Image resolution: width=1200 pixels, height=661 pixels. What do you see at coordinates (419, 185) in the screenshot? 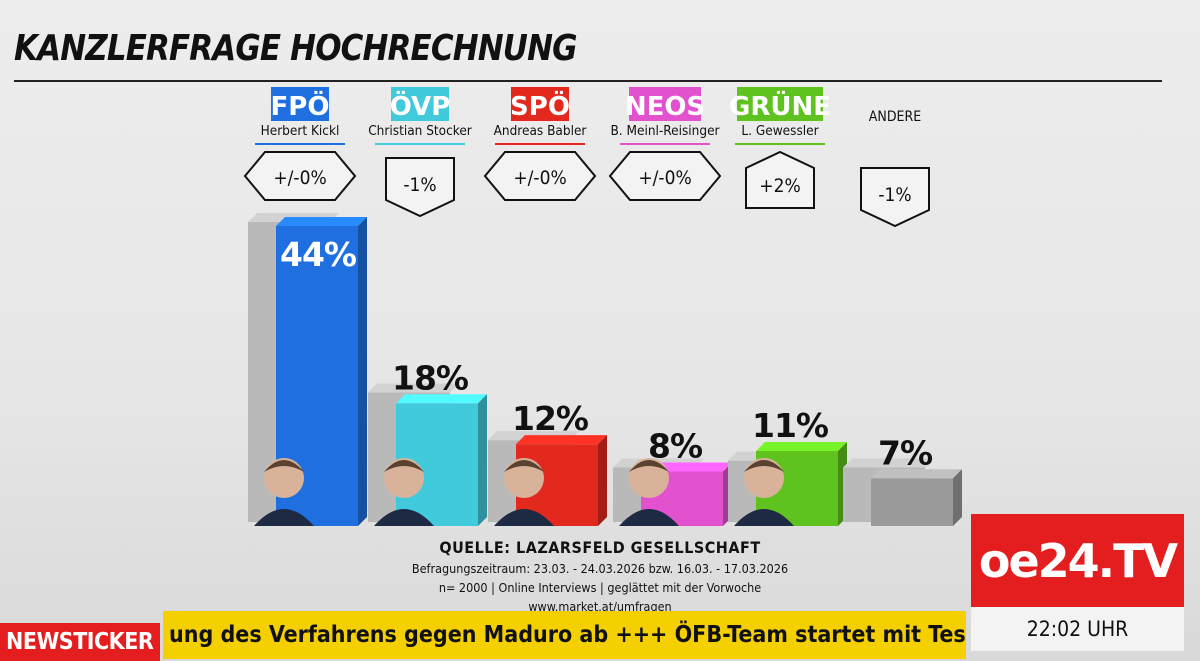
I see `change-label-1: -1%` at bounding box center [419, 185].